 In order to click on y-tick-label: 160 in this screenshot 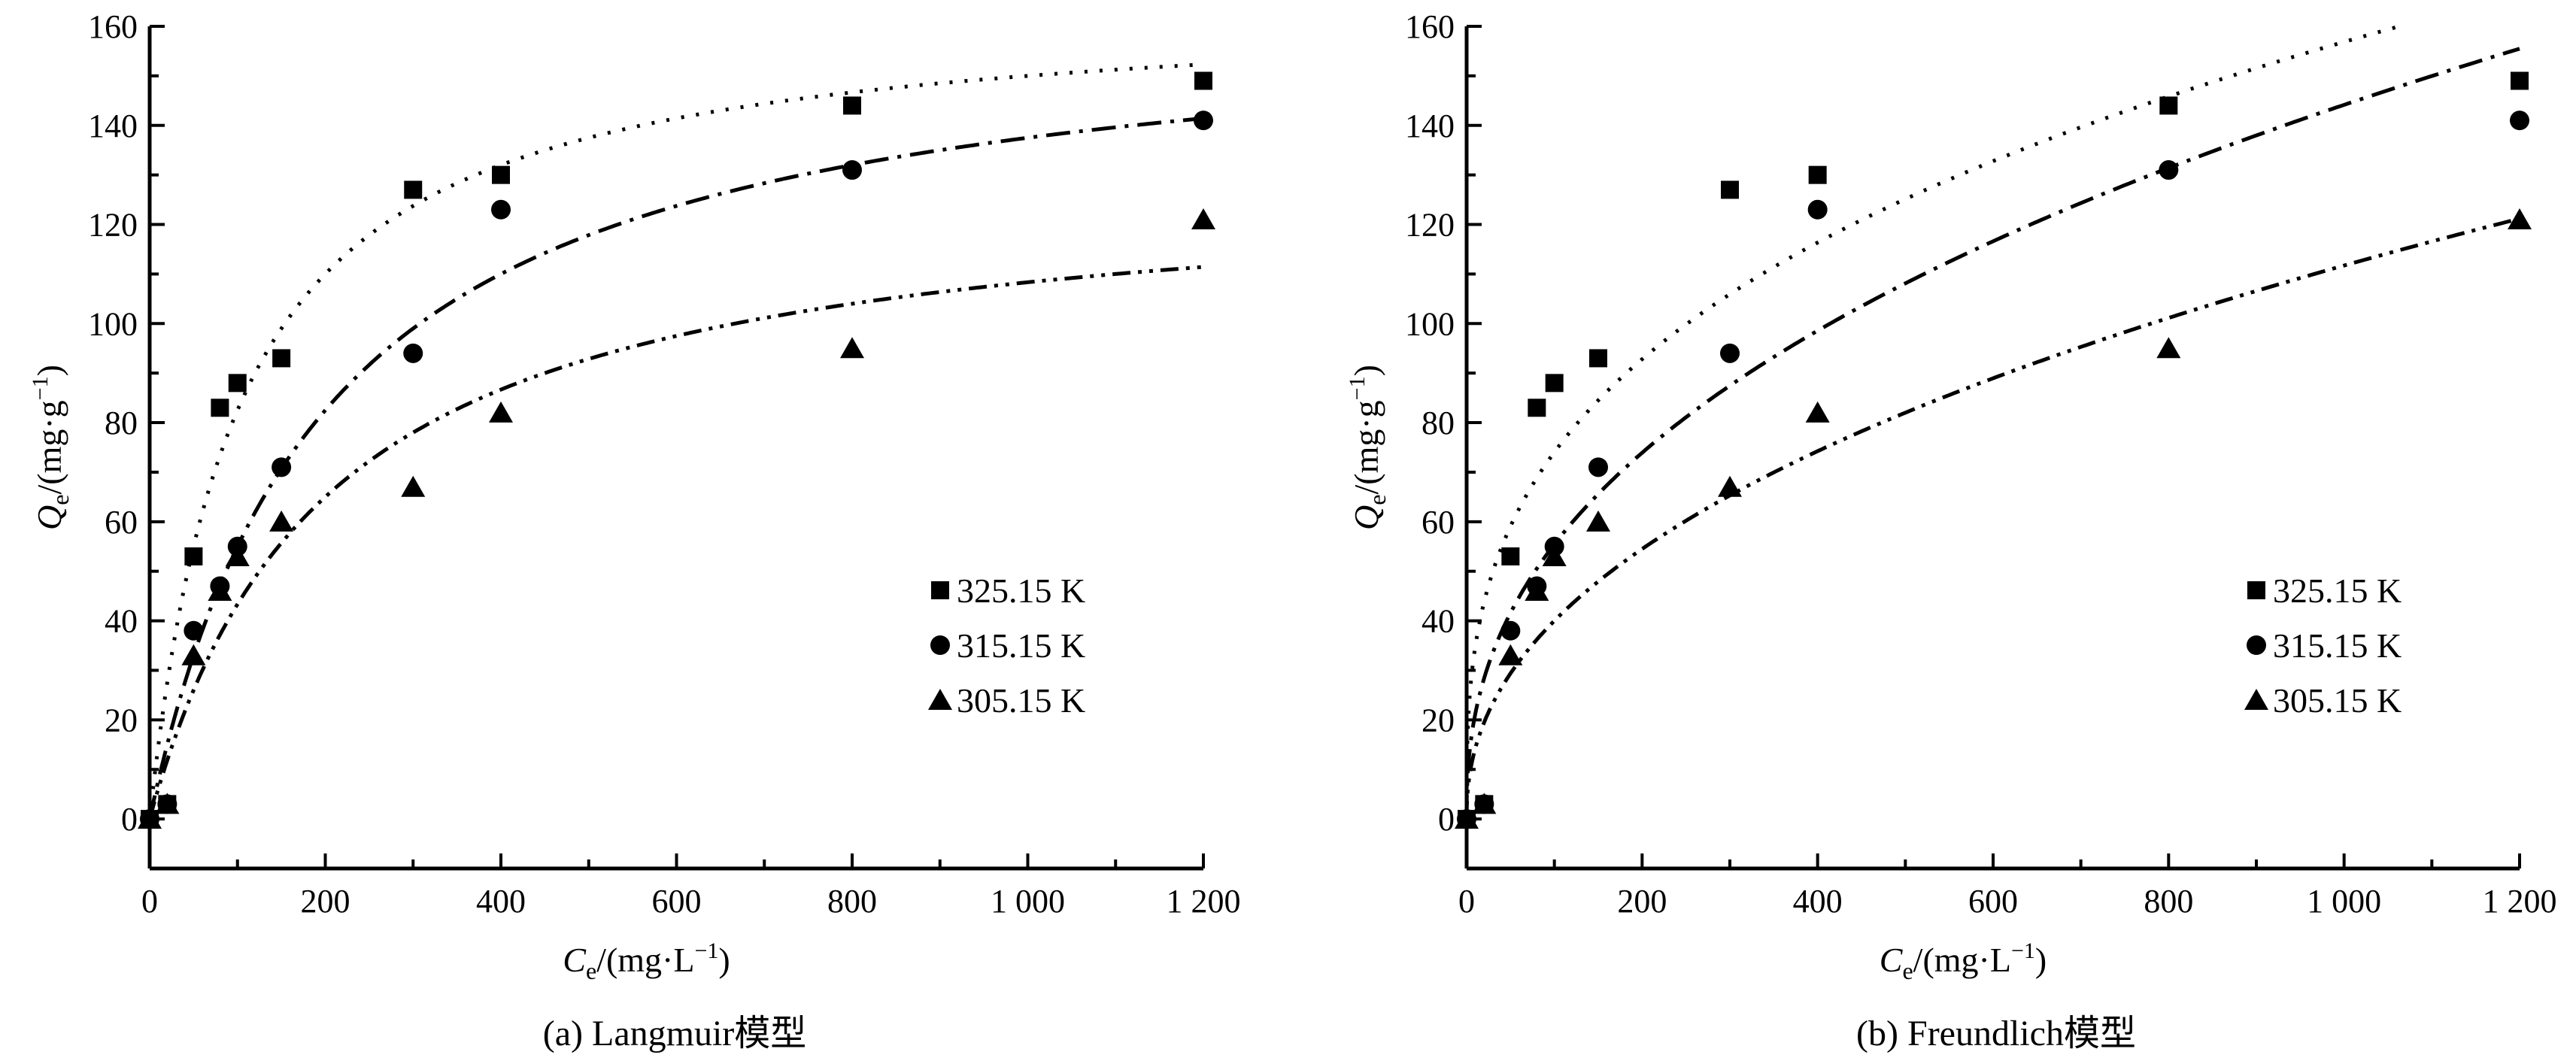, I will do `click(113, 26)`.